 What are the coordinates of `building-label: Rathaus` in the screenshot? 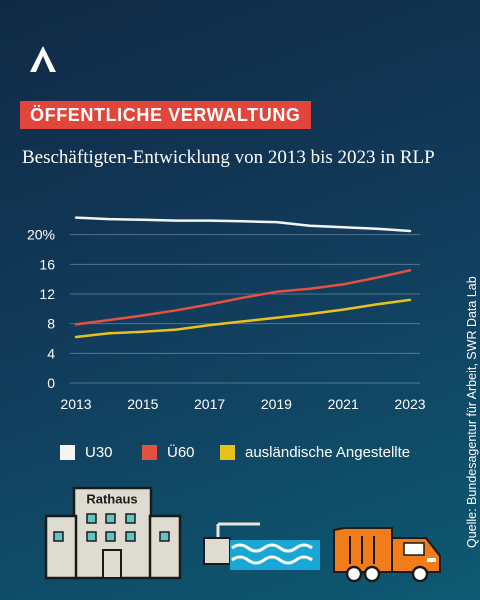 It's located at (111, 498).